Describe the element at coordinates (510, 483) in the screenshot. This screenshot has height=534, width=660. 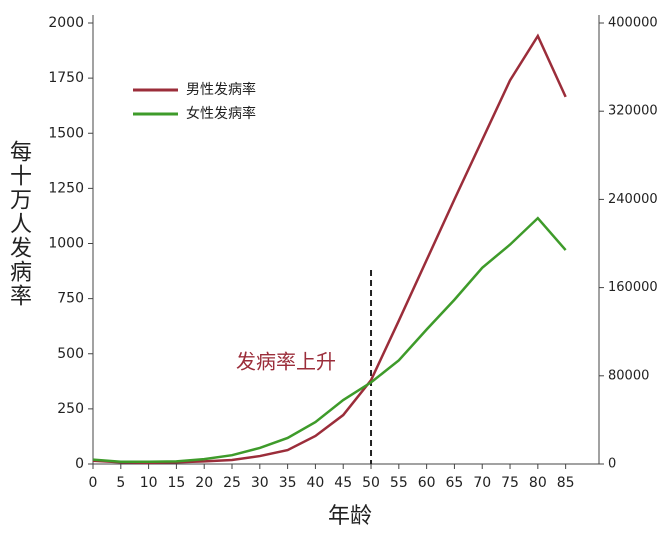
I see `x-tick-label: 75` at that location.